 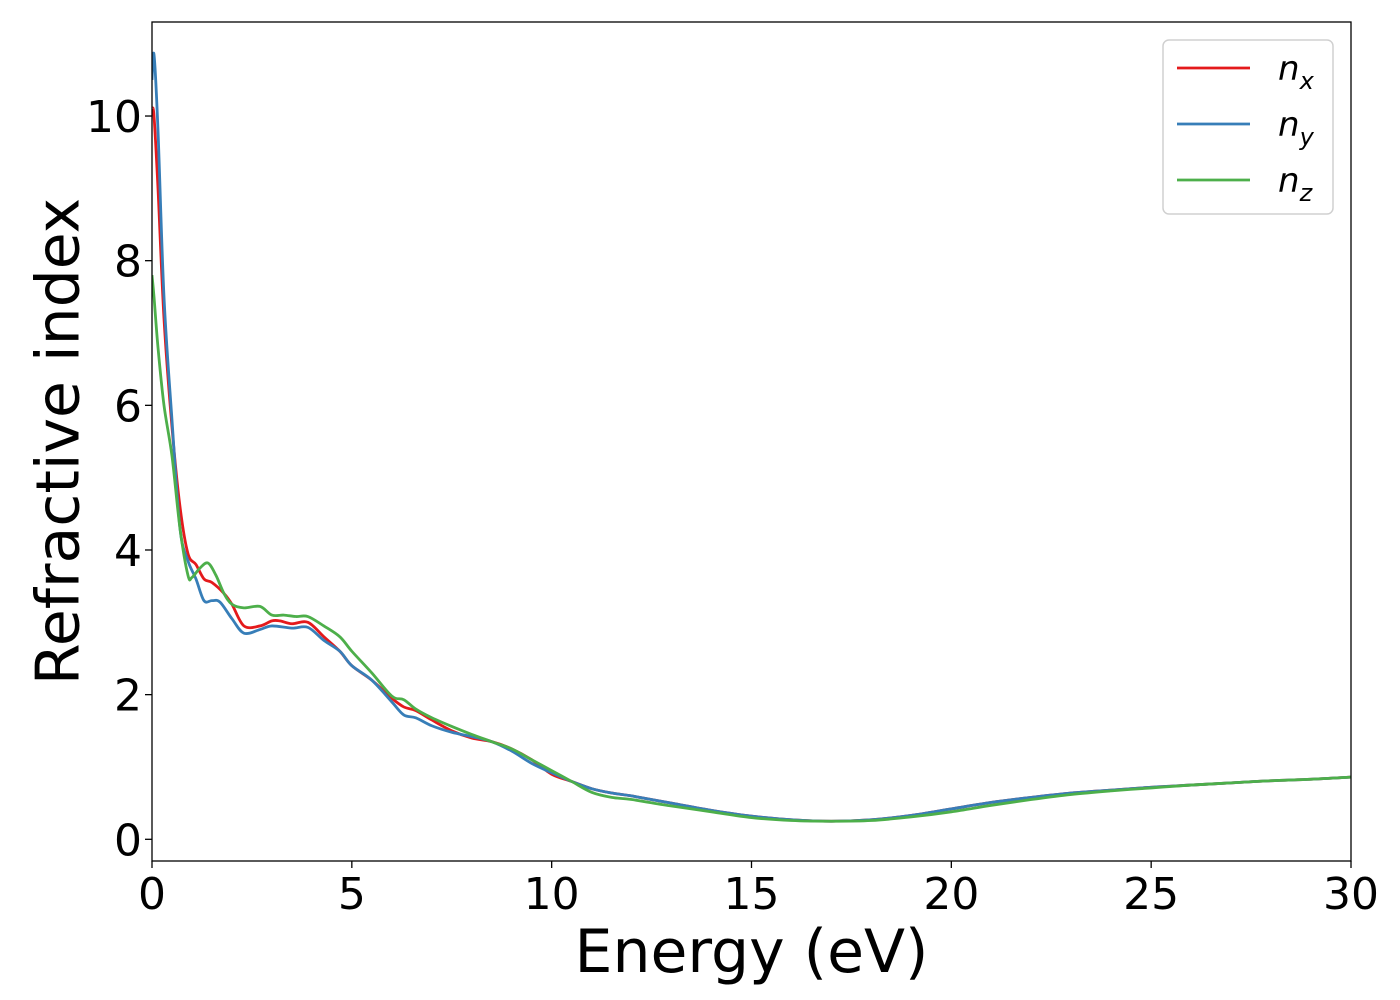 What do you see at coordinates (128, 551) in the screenshot?
I see `y-tick-label: 4` at bounding box center [128, 551].